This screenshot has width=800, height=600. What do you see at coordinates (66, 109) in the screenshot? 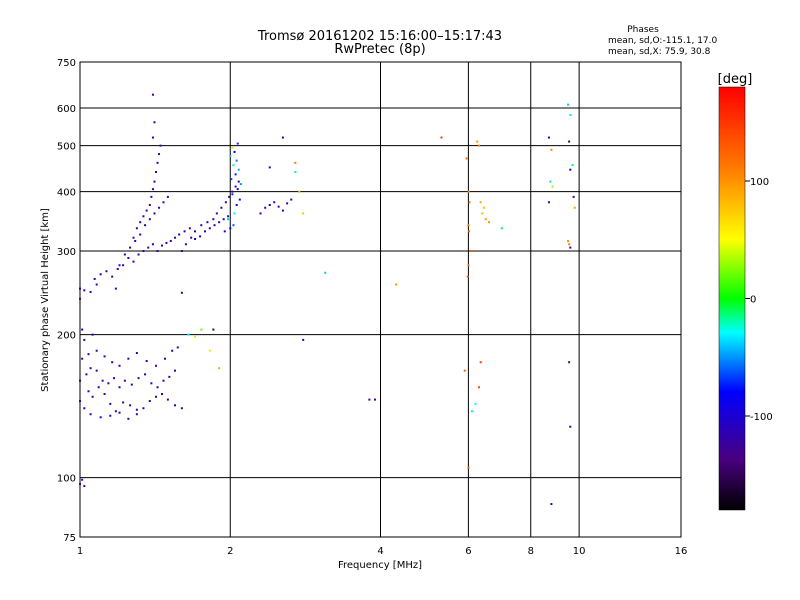
I see `y-tick-label: 600` at bounding box center [66, 109].